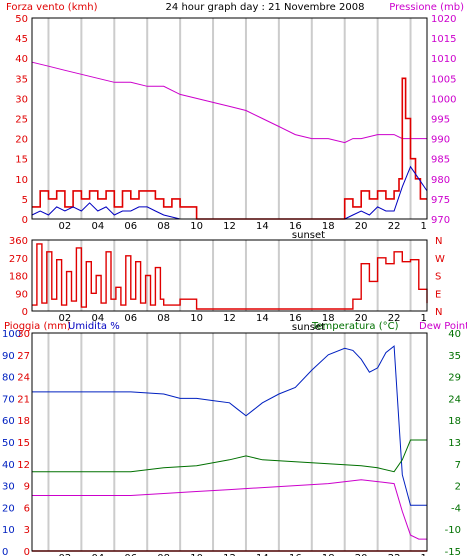 This screenshot has width=467, height=556. Describe the element at coordinates (453, 551) in the screenshot. I see `temperature-y-tick-label: -15` at that location.